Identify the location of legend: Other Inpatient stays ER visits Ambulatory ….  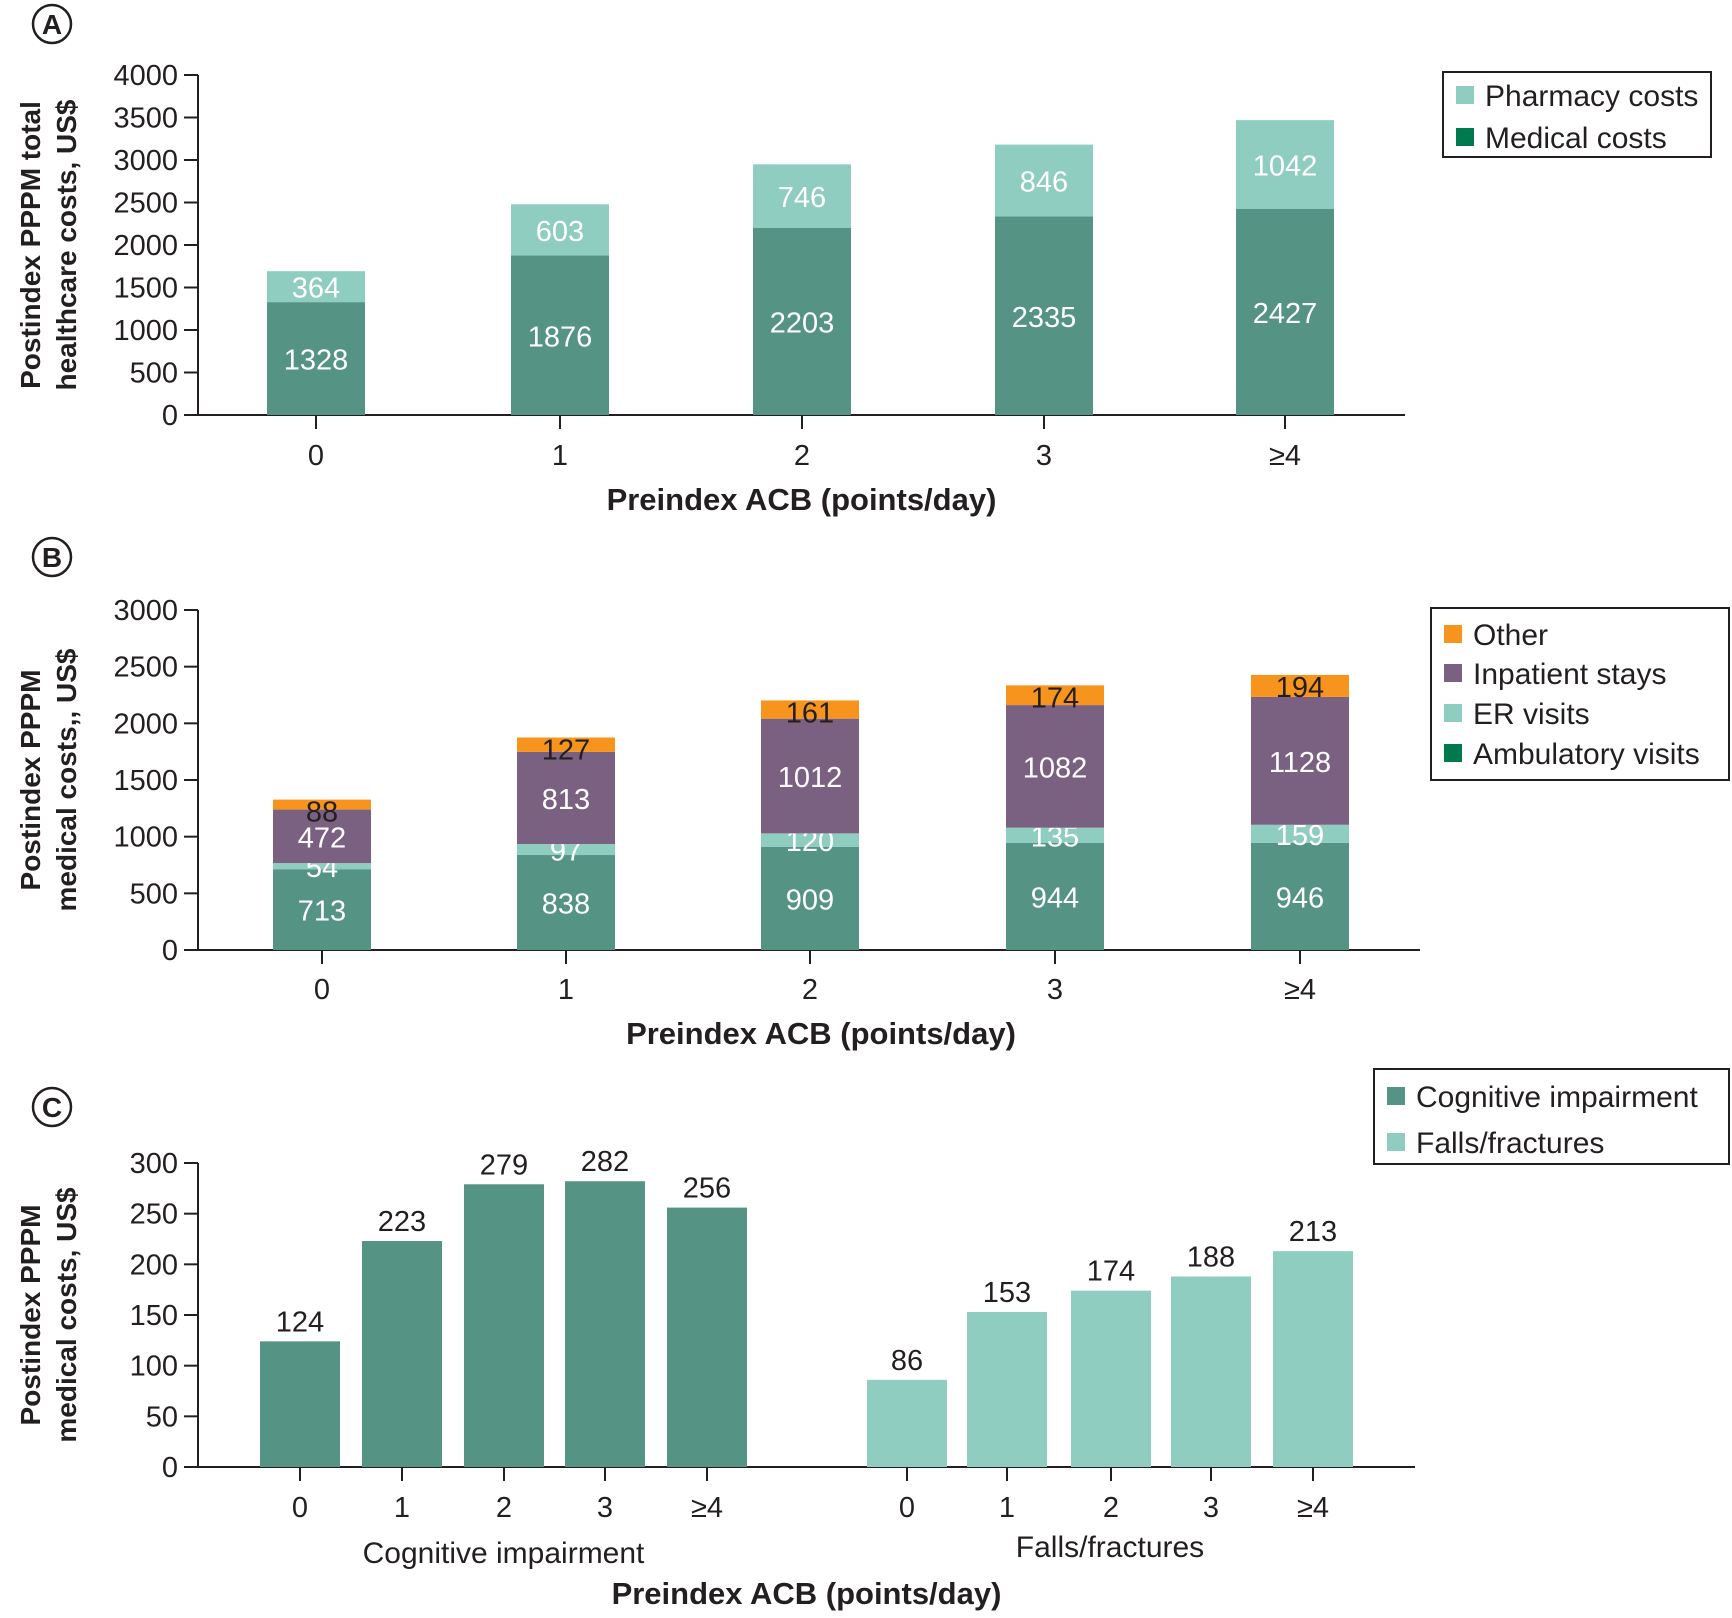
(1580, 694).